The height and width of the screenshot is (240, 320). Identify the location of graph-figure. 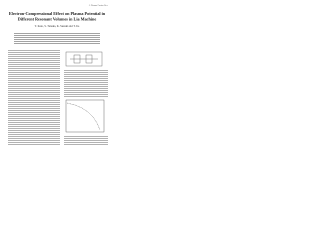
(85, 116).